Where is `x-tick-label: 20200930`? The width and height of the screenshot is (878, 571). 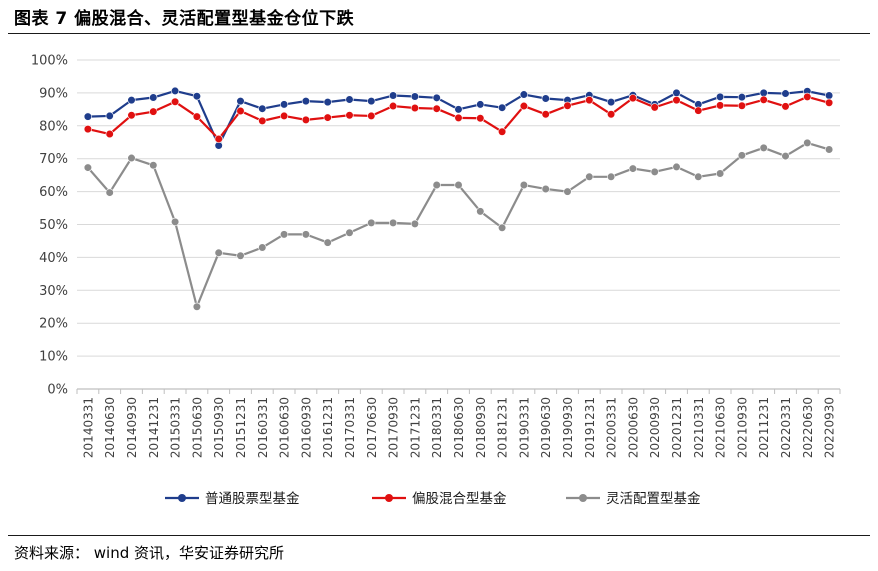 x-tick-label: 20200930 is located at coordinates (655, 427).